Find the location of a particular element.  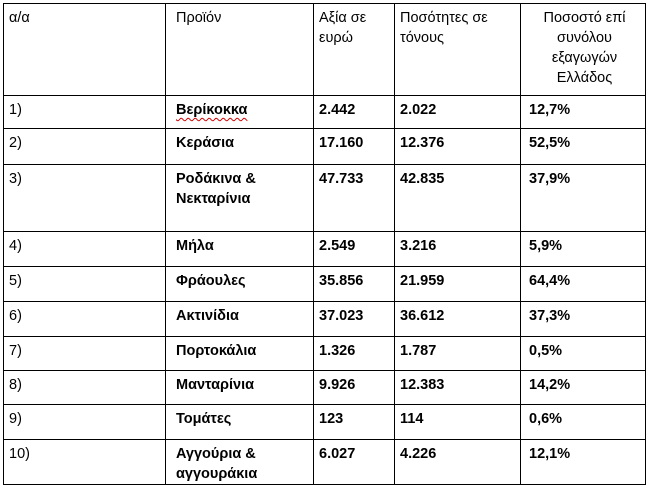

row-value: 47.733 is located at coordinates (354, 198).